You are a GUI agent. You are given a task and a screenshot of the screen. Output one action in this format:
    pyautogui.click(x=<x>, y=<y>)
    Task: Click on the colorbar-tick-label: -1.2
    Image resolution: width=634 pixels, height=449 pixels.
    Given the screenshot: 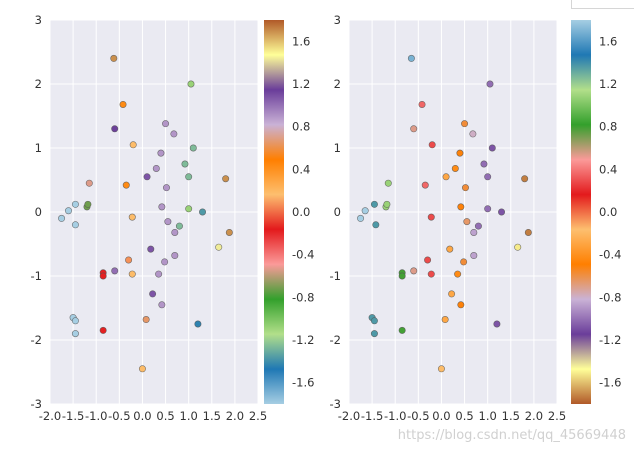 What is the action you would take?
    pyautogui.click(x=610, y=340)
    